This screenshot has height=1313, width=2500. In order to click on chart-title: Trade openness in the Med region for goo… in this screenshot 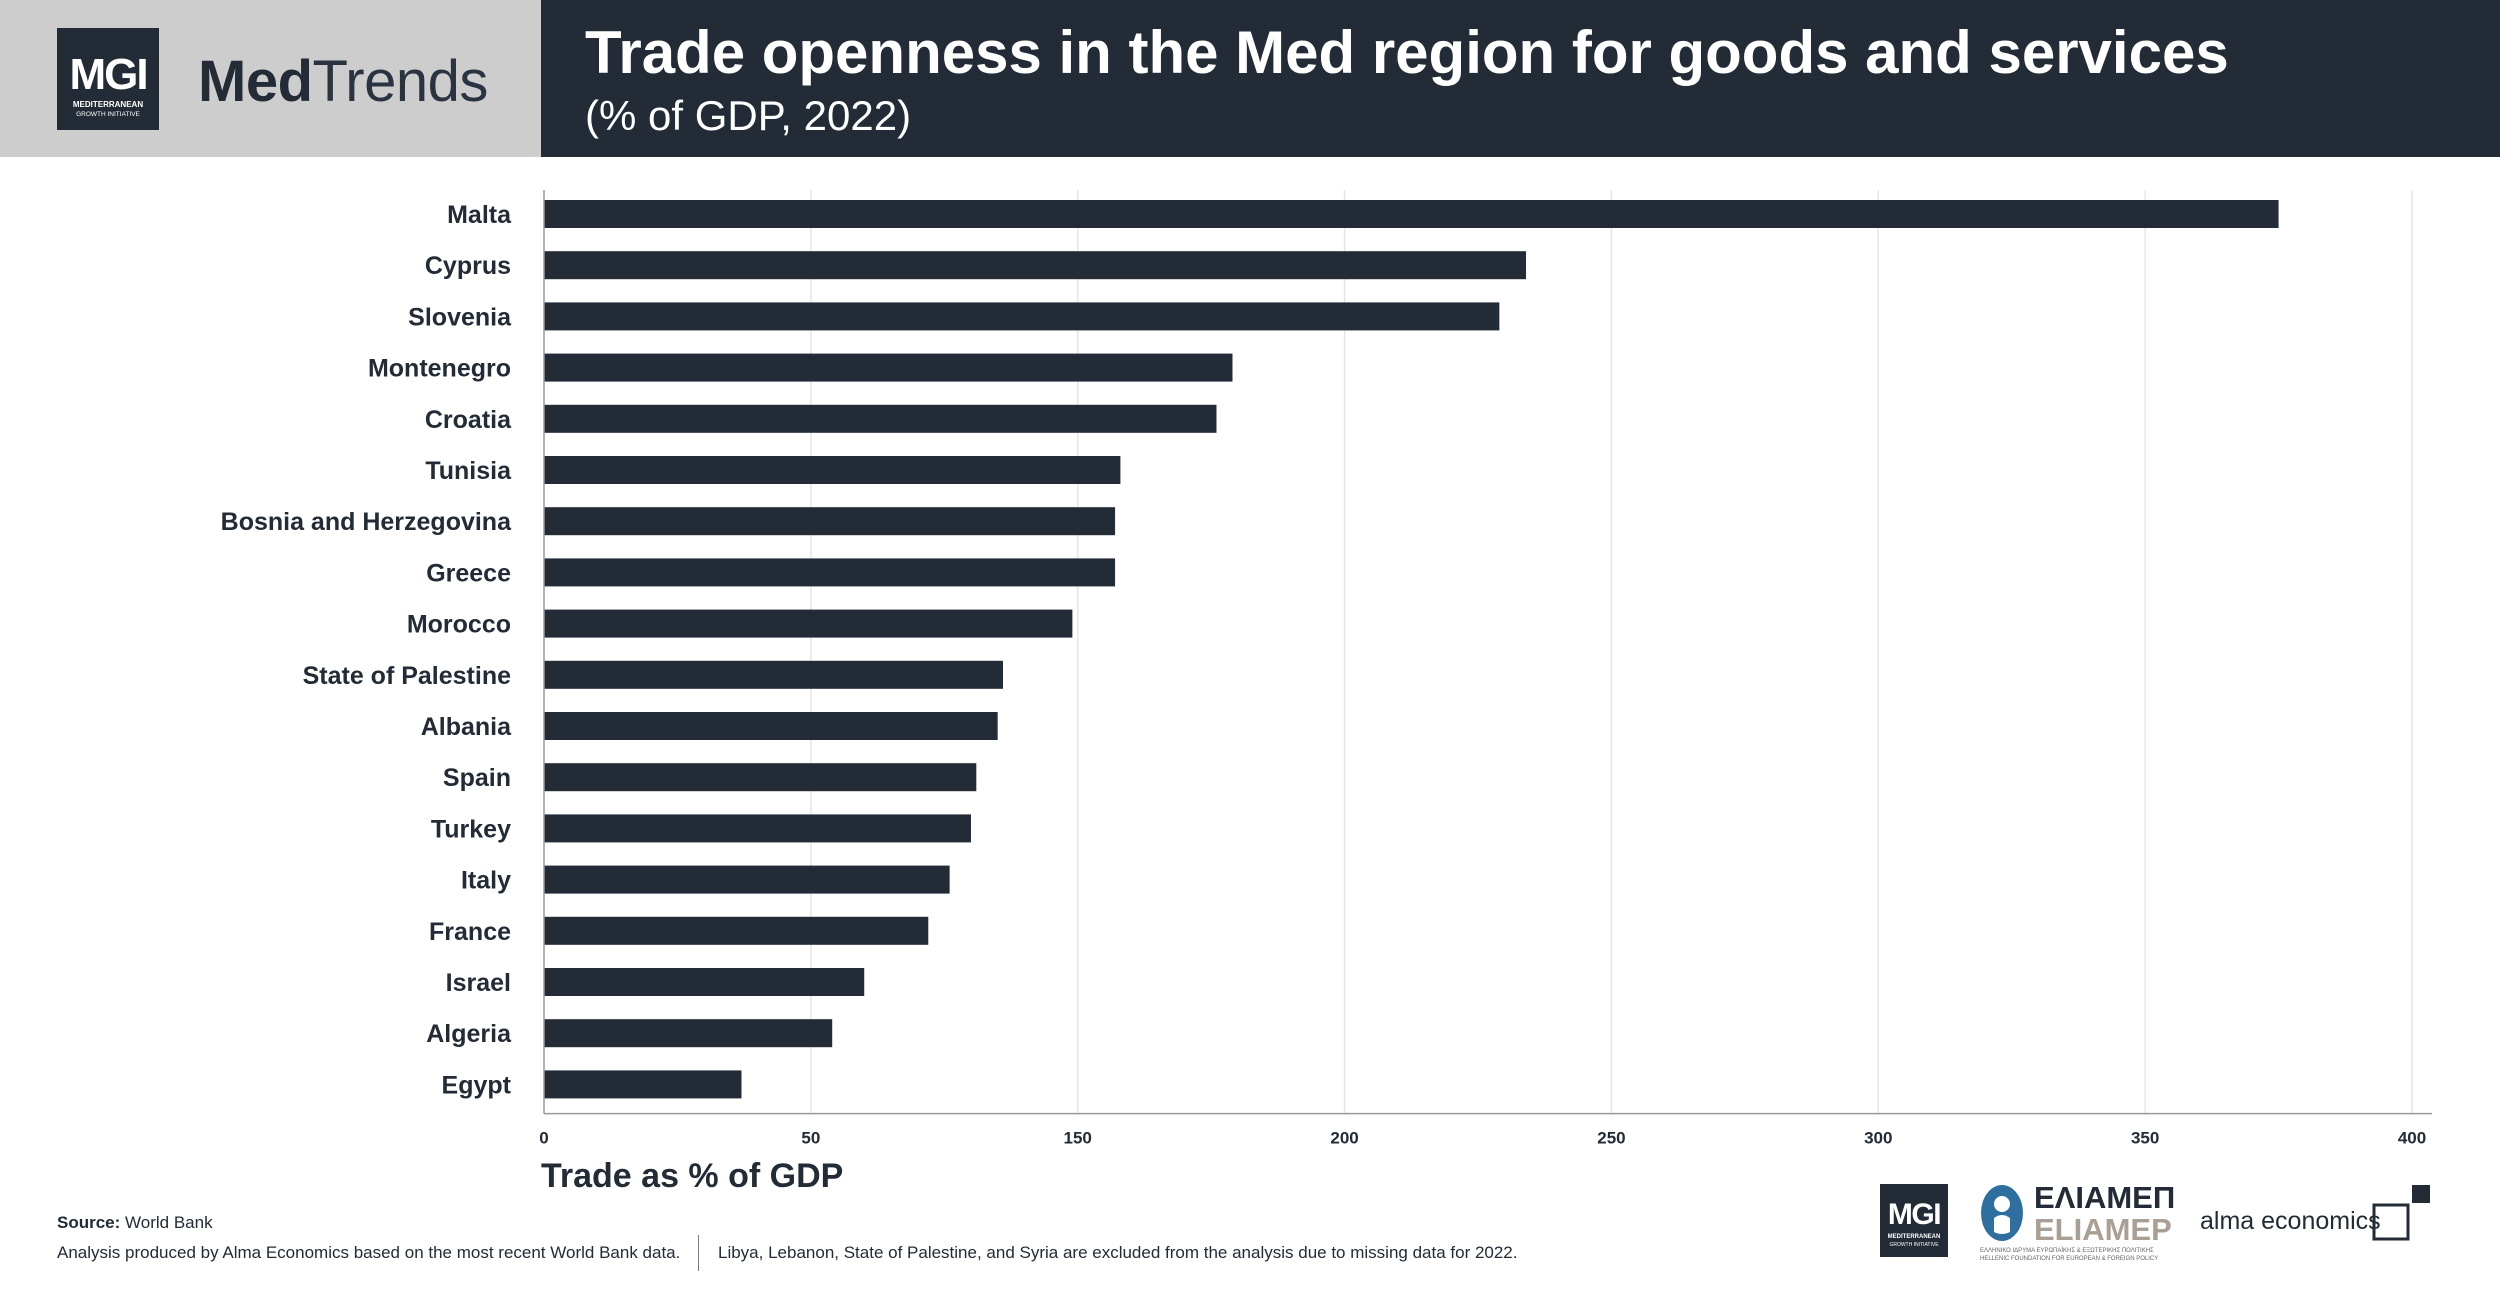, I will do `click(1407, 52)`.